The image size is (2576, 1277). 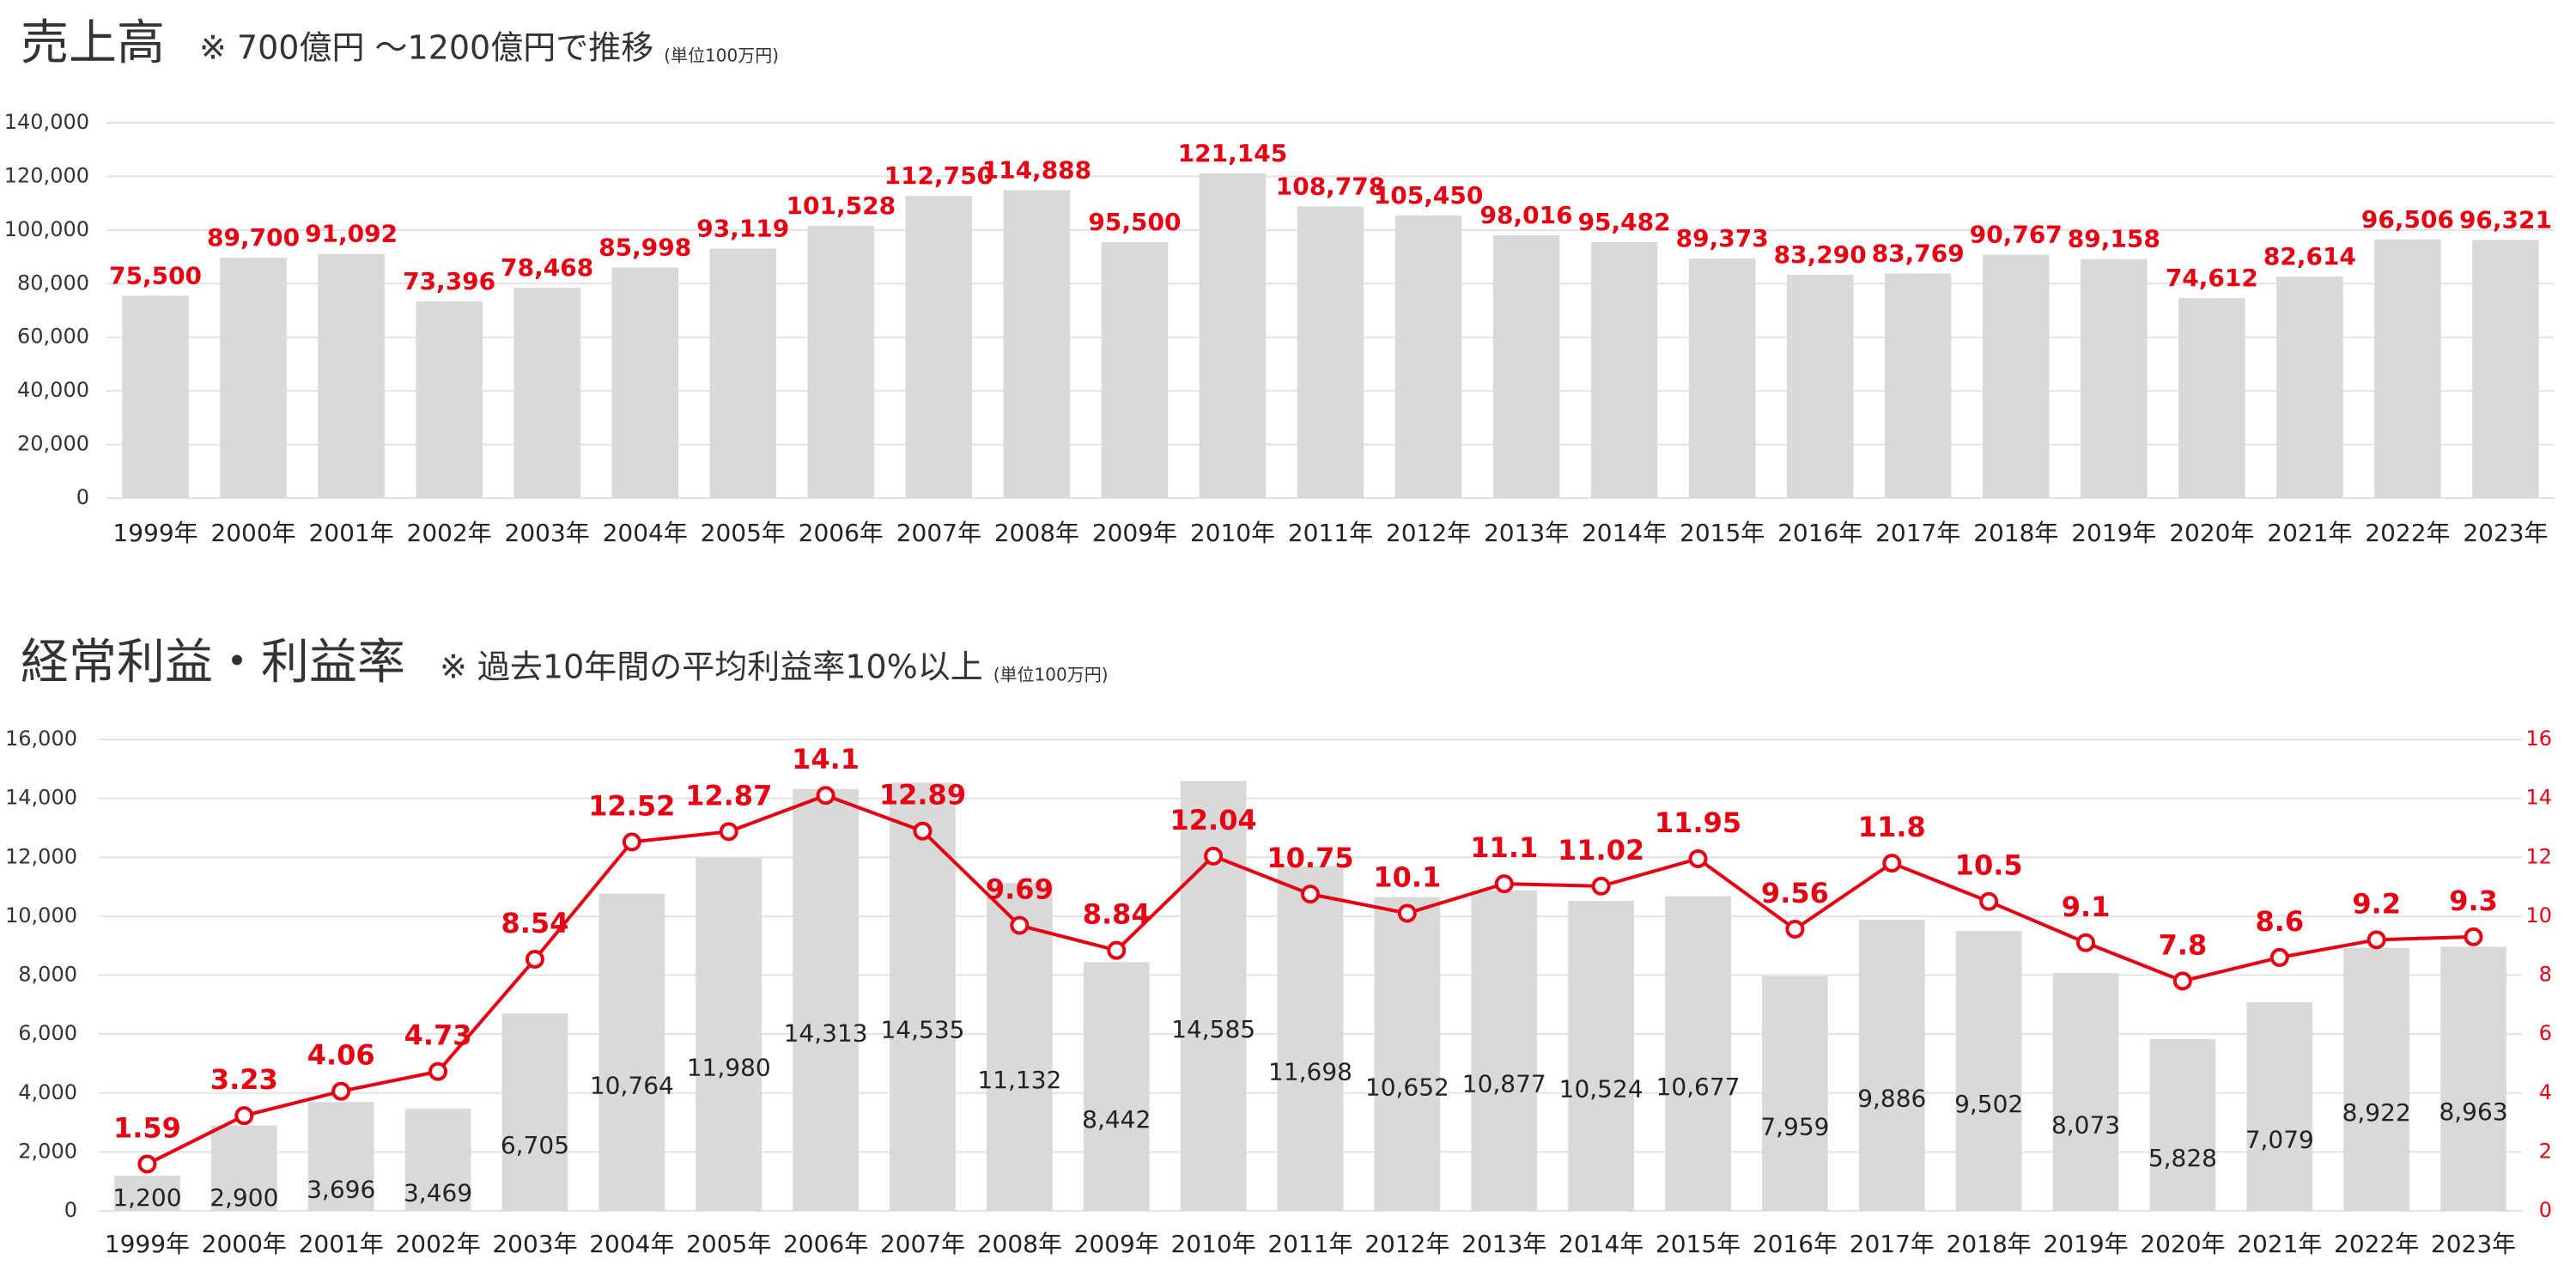 What do you see at coordinates (922, 1030) in the screenshot?
I see `value-label: 14,535` at bounding box center [922, 1030].